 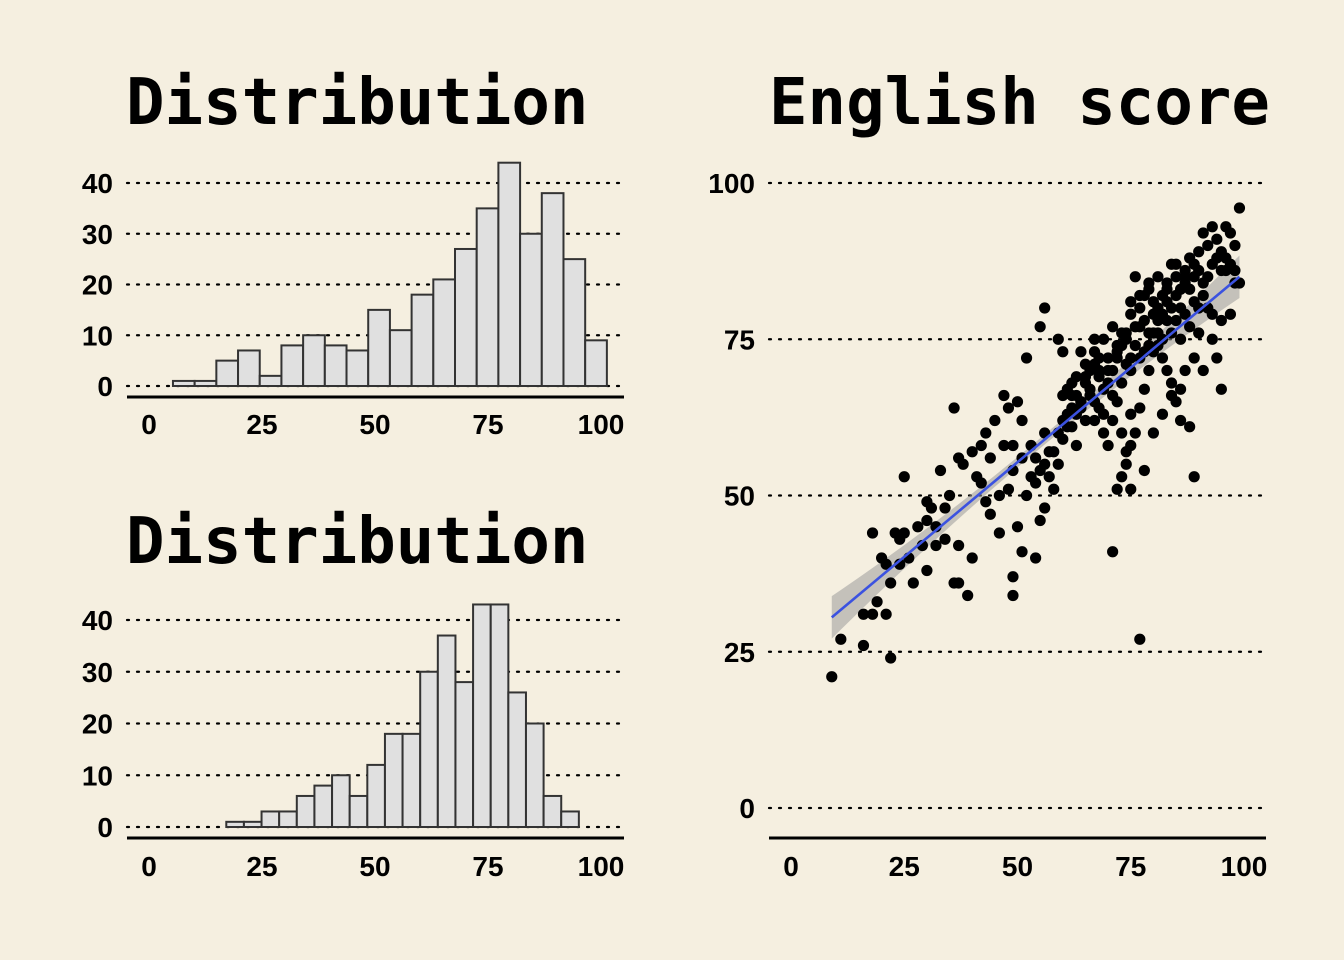 What do you see at coordinates (601, 866) in the screenshot?
I see `h2-x-tick-label: 100` at bounding box center [601, 866].